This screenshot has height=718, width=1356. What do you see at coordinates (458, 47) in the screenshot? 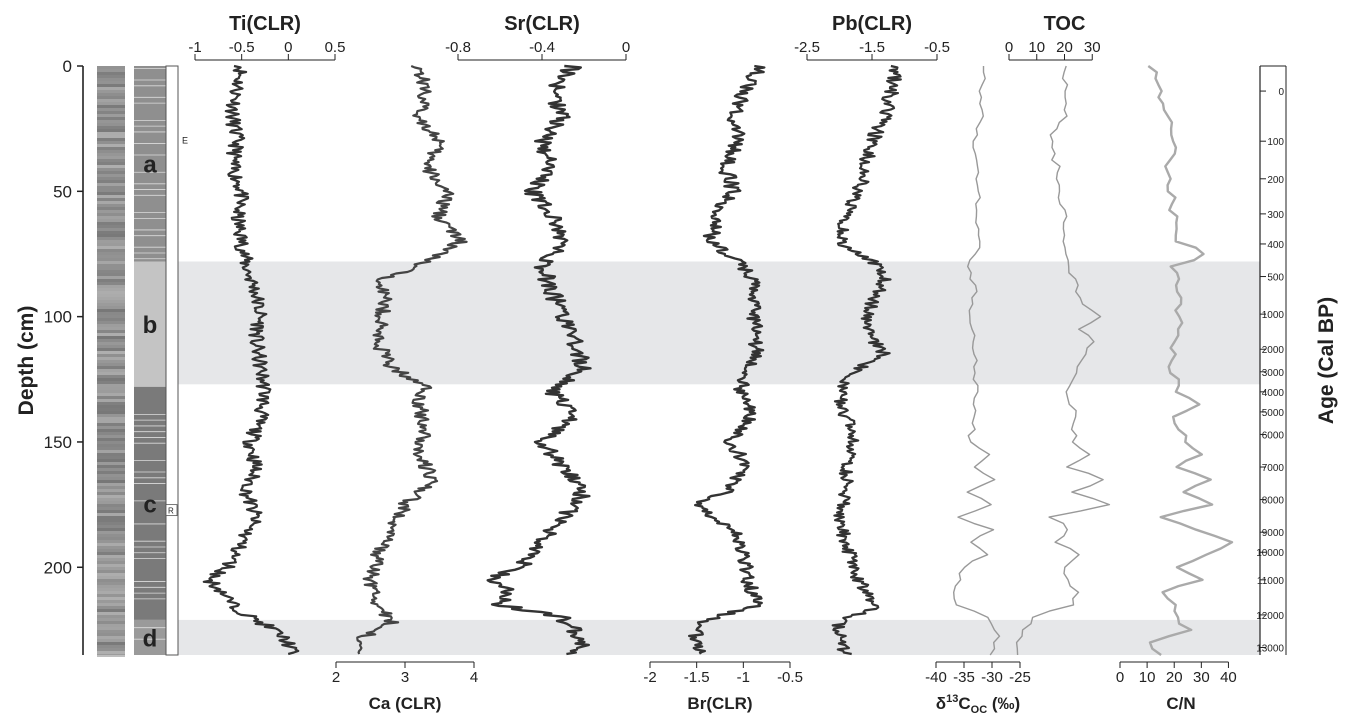
I see `series-tick-label: -0.8` at bounding box center [458, 47].